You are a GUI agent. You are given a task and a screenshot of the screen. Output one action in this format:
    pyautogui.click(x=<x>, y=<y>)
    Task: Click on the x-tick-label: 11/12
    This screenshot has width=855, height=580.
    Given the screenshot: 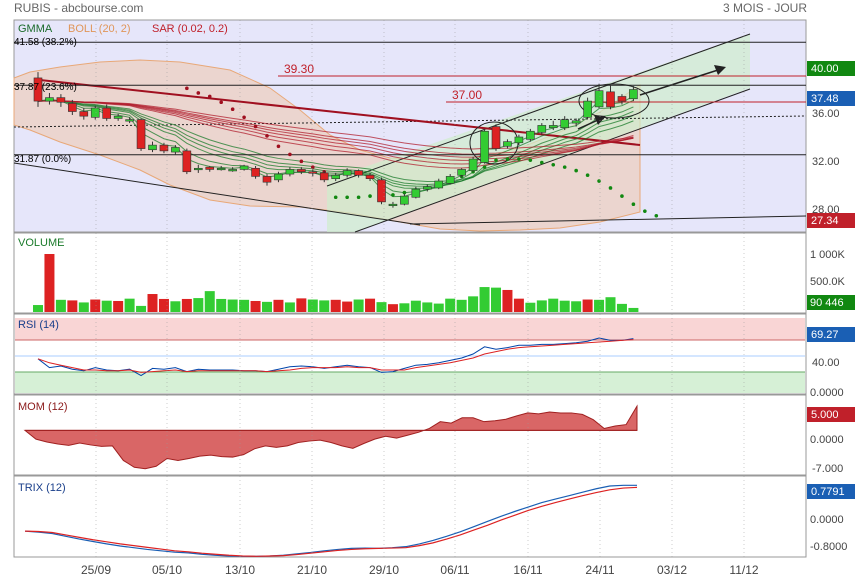 What is the action you would take?
    pyautogui.click(x=743, y=570)
    